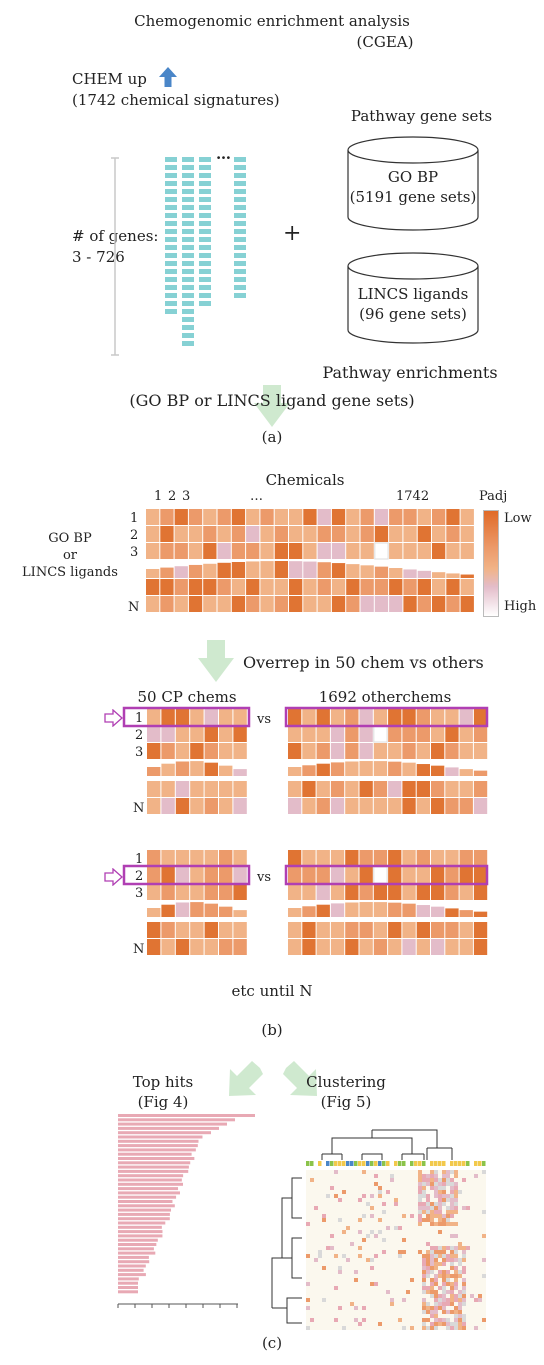 The width and height of the screenshot is (544, 1365). I want to click on pathway-gene-sets-label: Pathway gene sets, so click(421, 116).